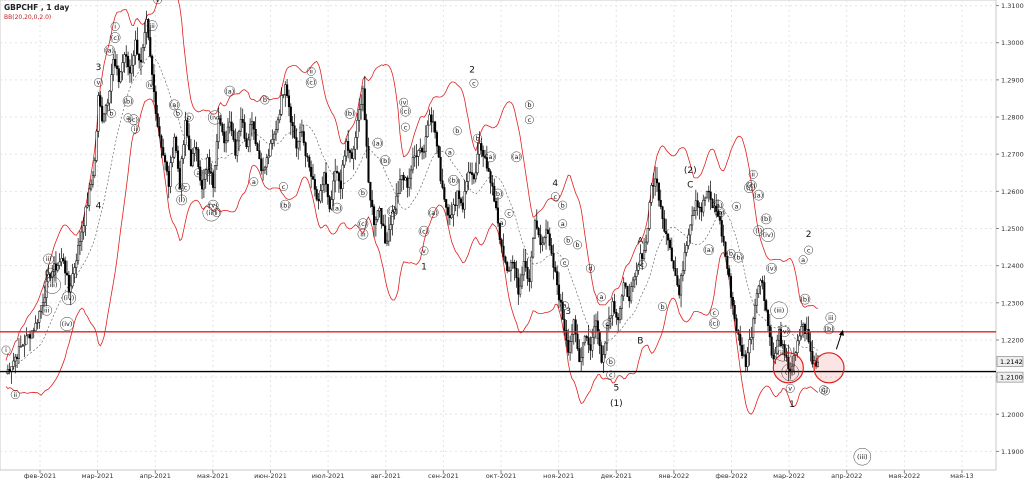 This screenshot has height=483, width=1024. I want to click on wave-label: c, so click(530, 120).